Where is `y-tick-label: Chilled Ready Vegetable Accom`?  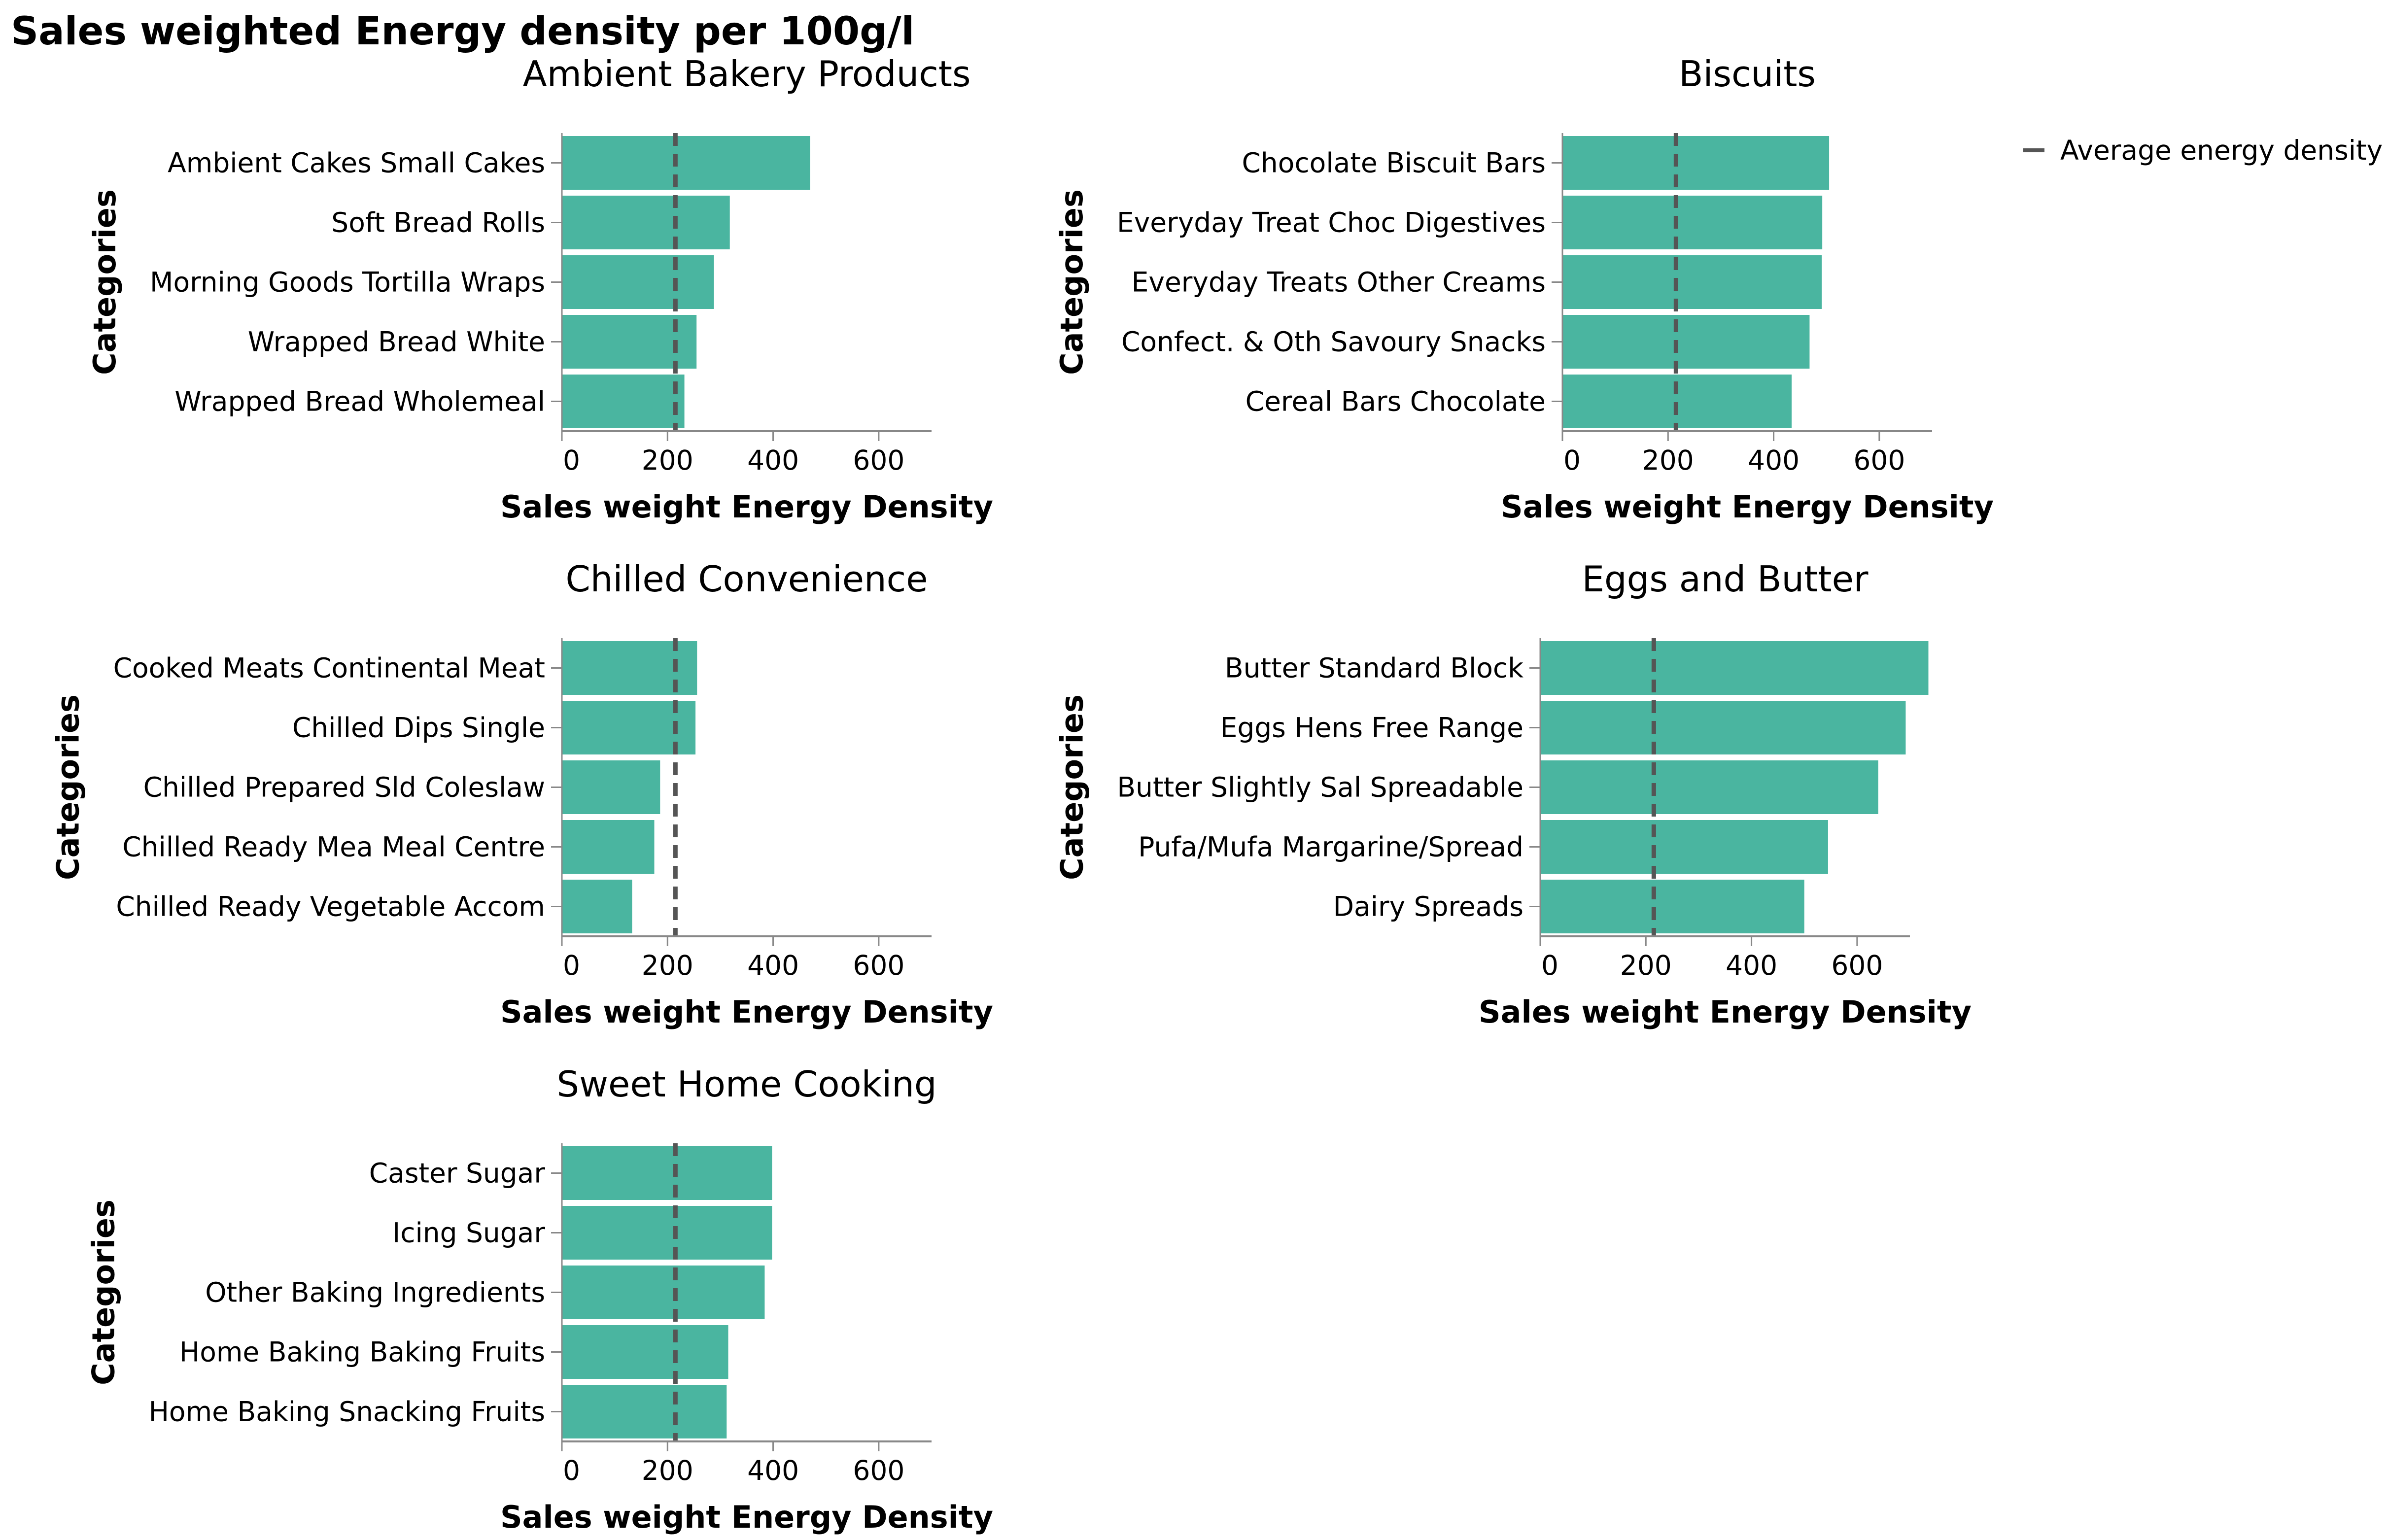
y-tick-label: Chilled Ready Vegetable Accom is located at coordinates (330, 907).